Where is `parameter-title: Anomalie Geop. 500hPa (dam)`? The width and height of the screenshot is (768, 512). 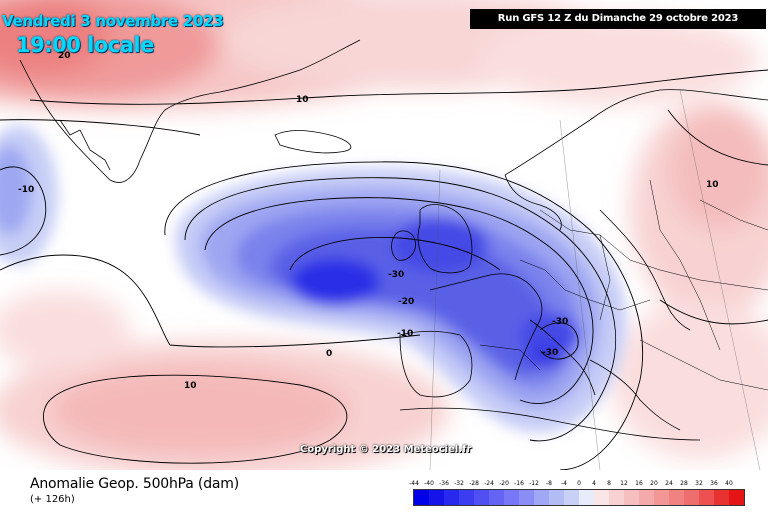
parameter-title: Anomalie Geop. 500hPa (dam) is located at coordinates (134, 484).